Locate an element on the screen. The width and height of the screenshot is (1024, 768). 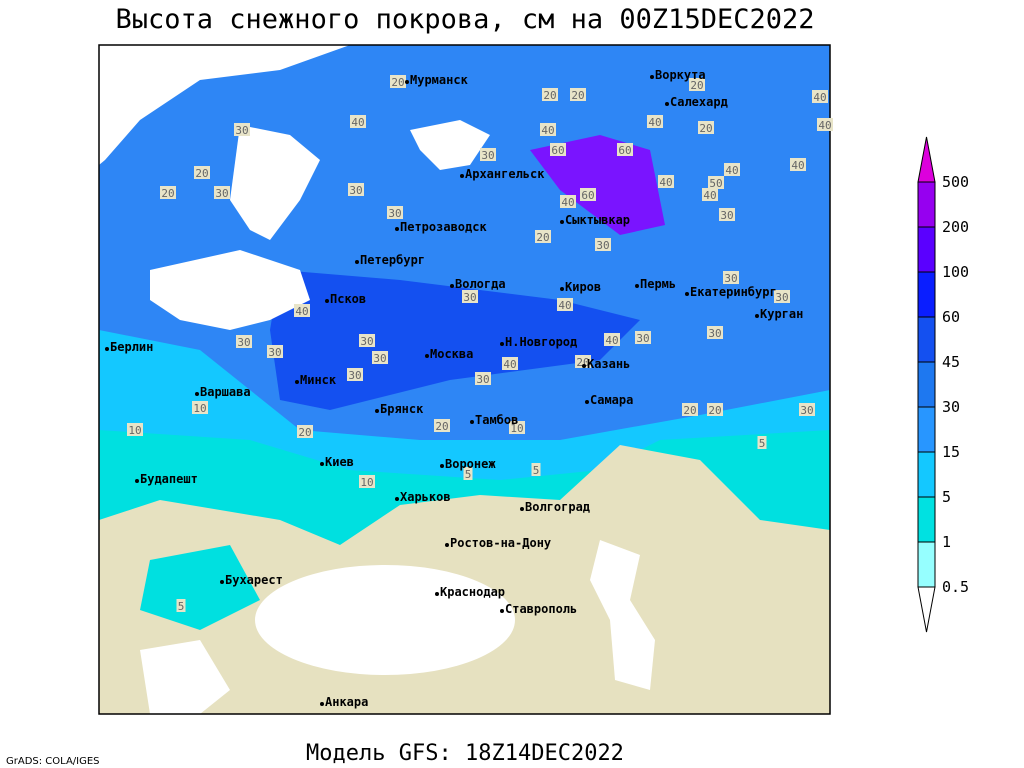
city-label: Берлин is located at coordinates (131, 347).